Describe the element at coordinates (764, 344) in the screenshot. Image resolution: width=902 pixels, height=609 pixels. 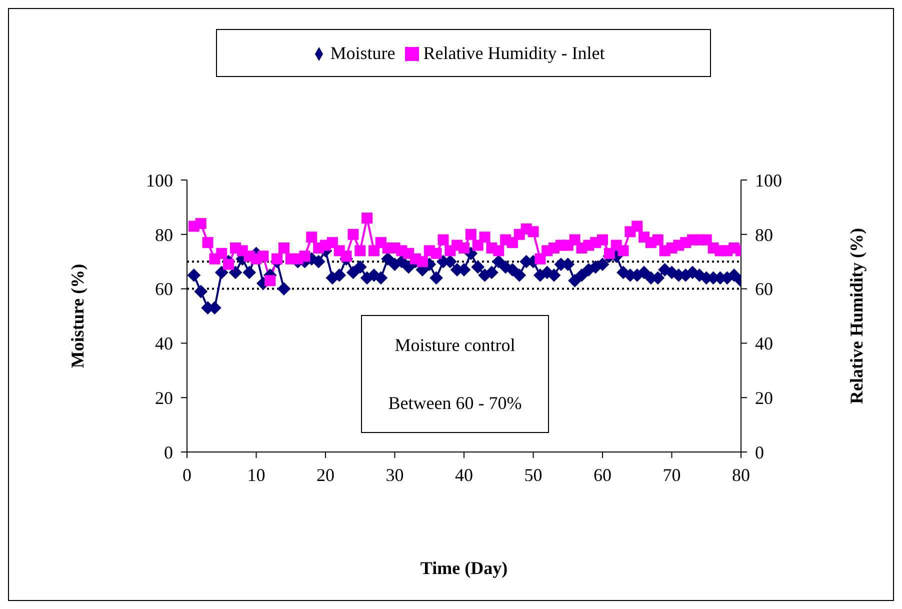
I see `y2-tick-label: 40` at that location.